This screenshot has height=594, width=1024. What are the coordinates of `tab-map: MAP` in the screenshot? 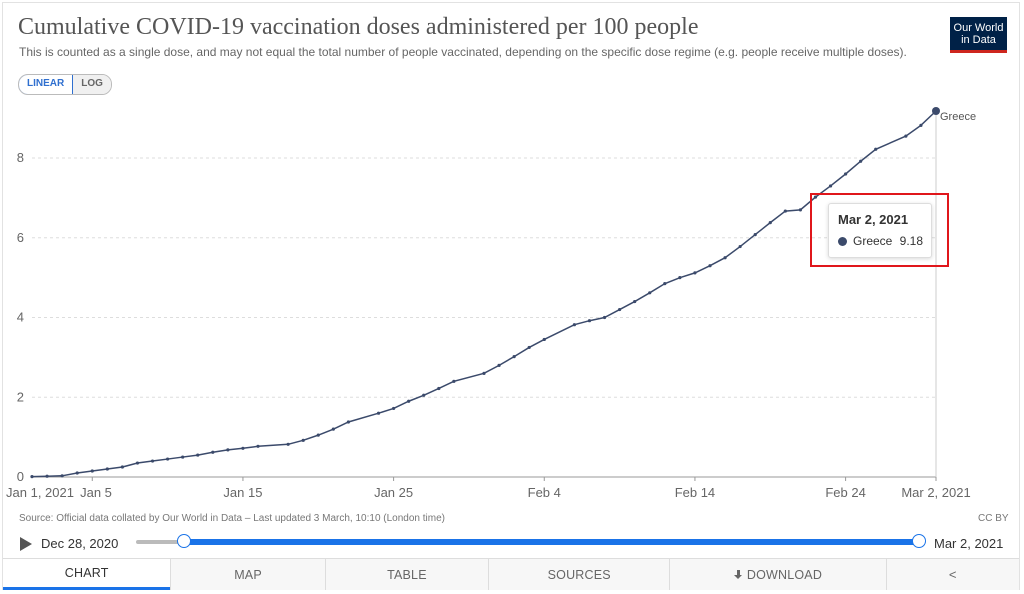 It's located at (247, 574).